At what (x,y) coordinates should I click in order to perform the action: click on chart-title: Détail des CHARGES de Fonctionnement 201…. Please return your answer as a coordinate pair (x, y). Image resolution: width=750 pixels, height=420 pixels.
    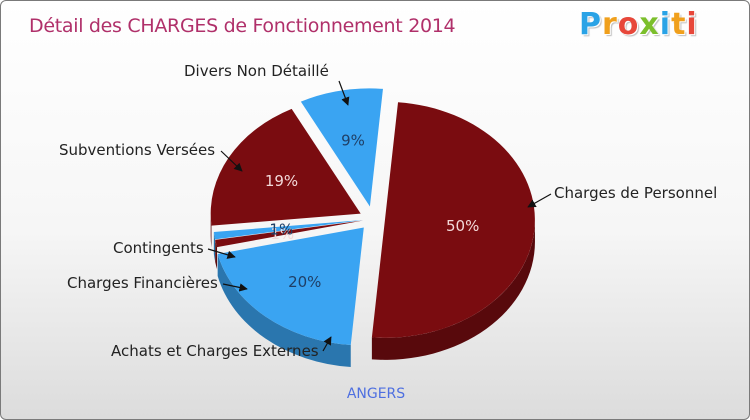
    Looking at the image, I should click on (242, 26).